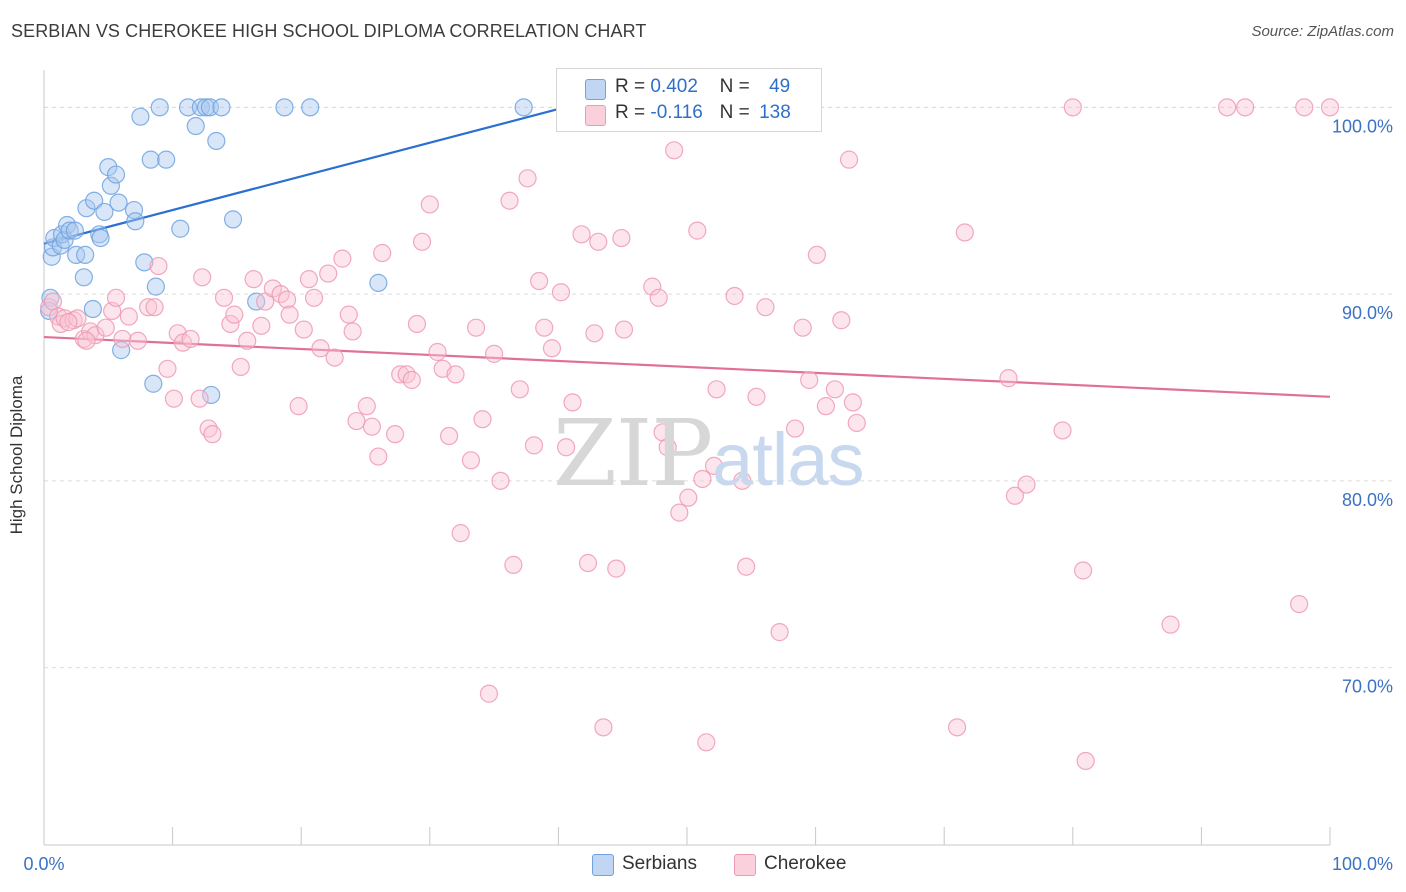  What do you see at coordinates (603, 865) in the screenshot?
I see `serbians-legend-swatch` at bounding box center [603, 865].